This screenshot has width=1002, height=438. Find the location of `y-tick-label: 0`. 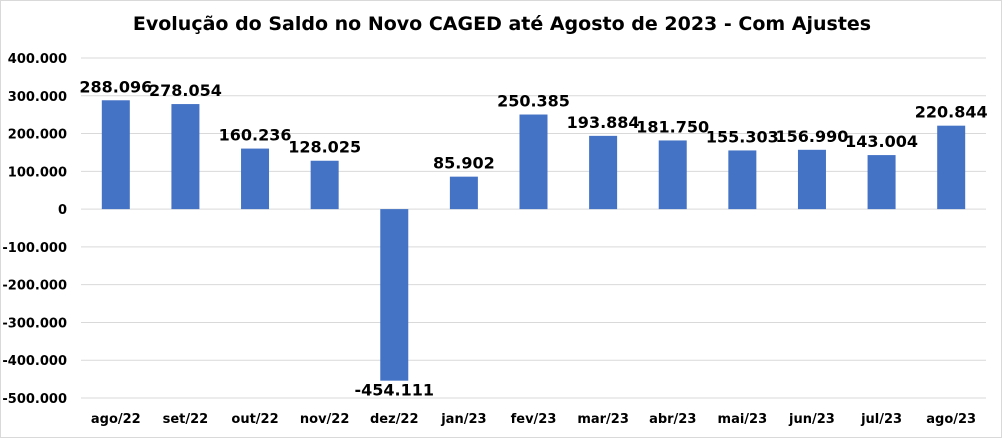

y-tick-label: 0 is located at coordinates (62, 210).